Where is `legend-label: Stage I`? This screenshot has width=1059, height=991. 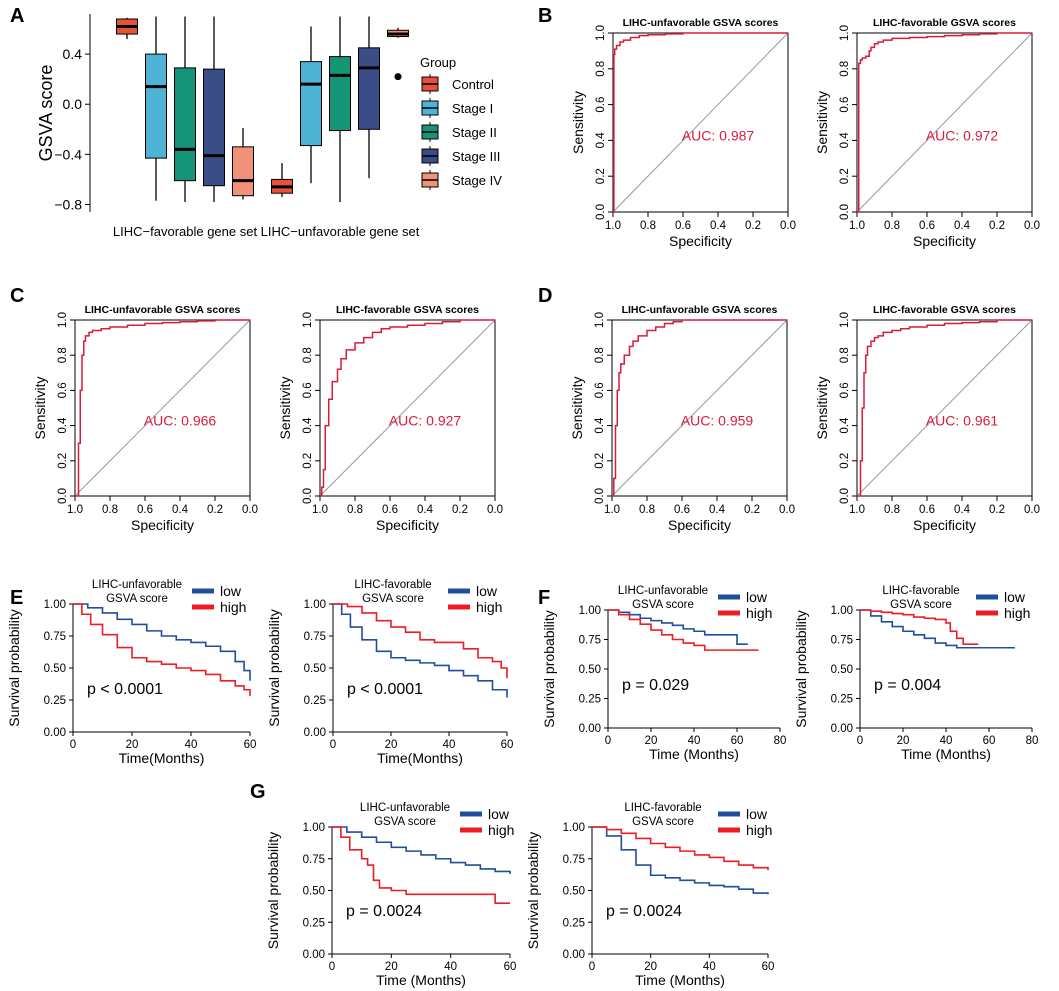
legend-label: Stage I is located at coordinates (472, 108).